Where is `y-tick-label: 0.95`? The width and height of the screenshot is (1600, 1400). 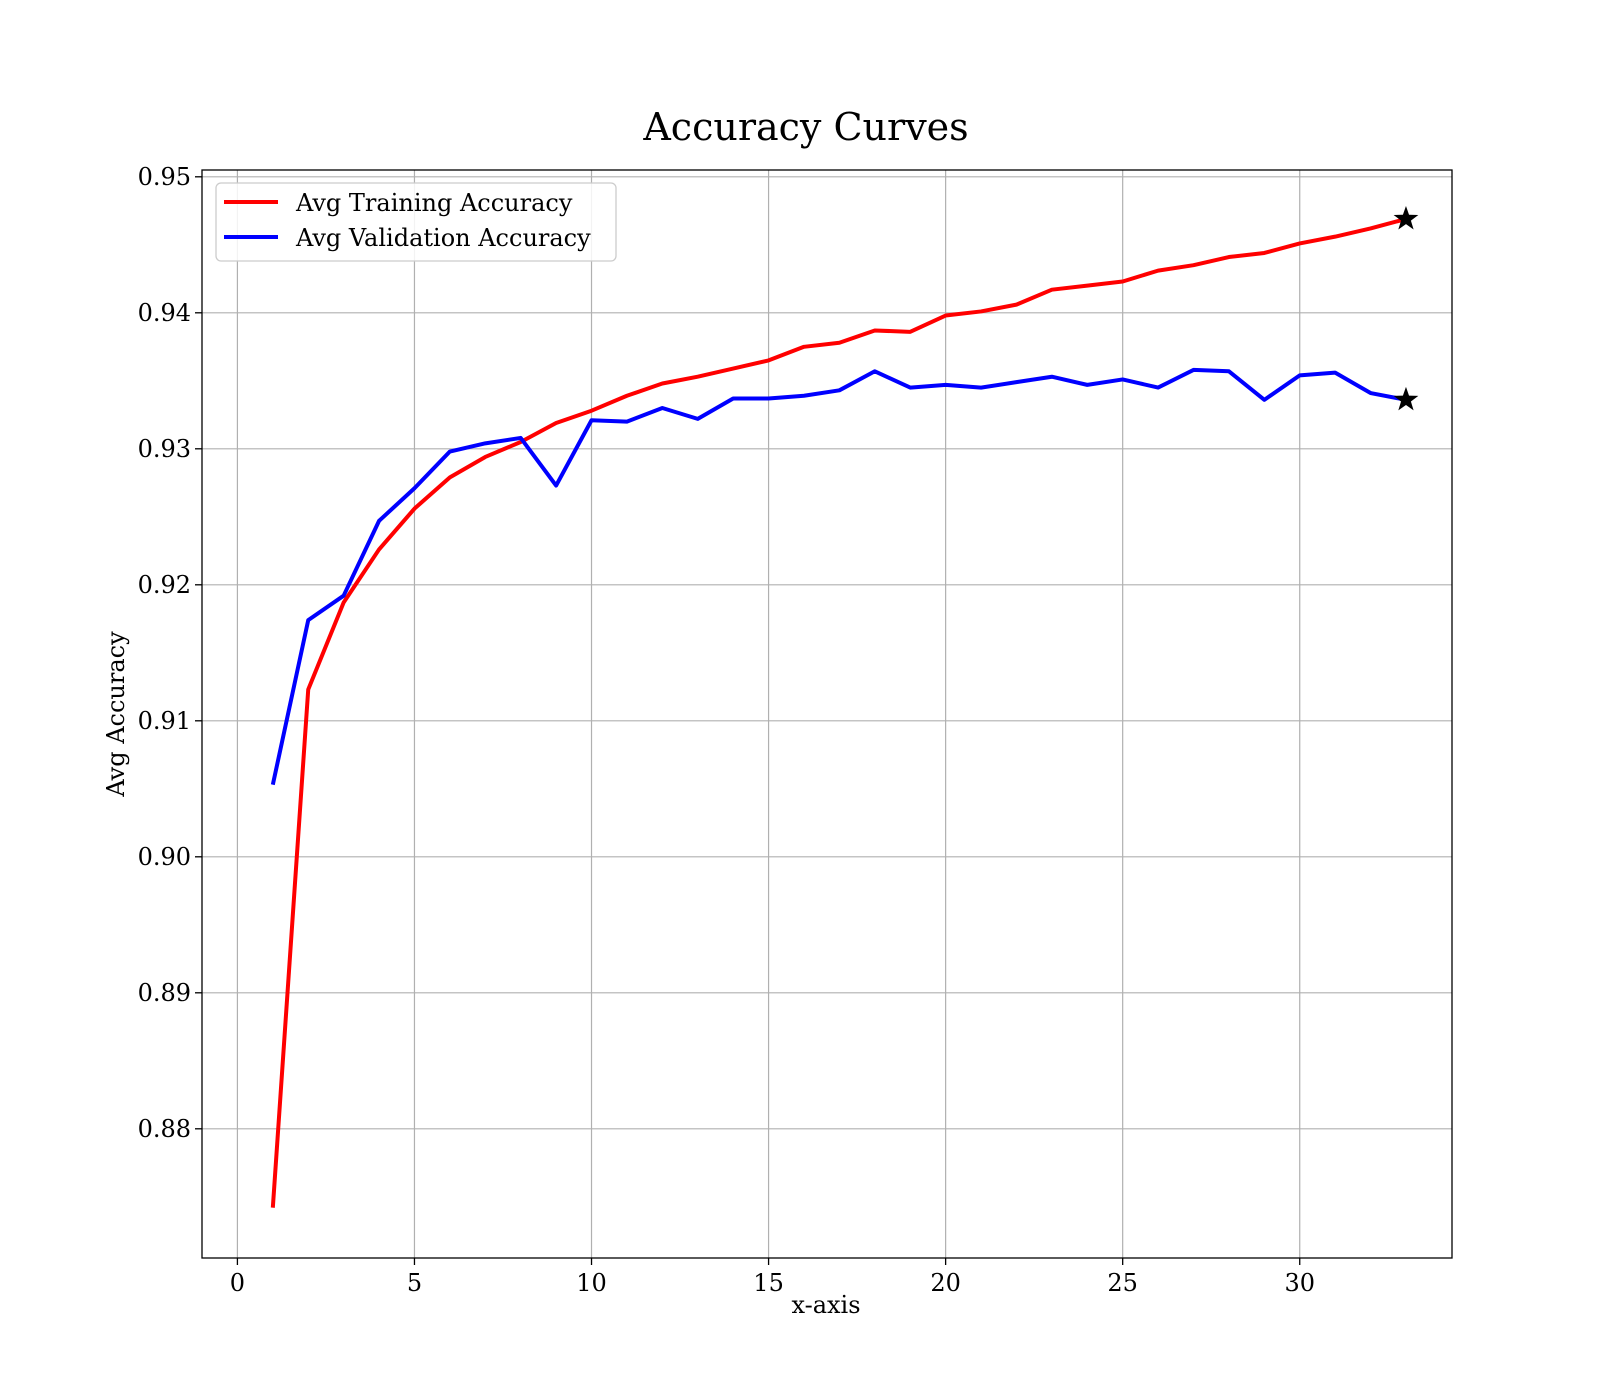 y-tick-label: 0.95 is located at coordinates (164, 177).